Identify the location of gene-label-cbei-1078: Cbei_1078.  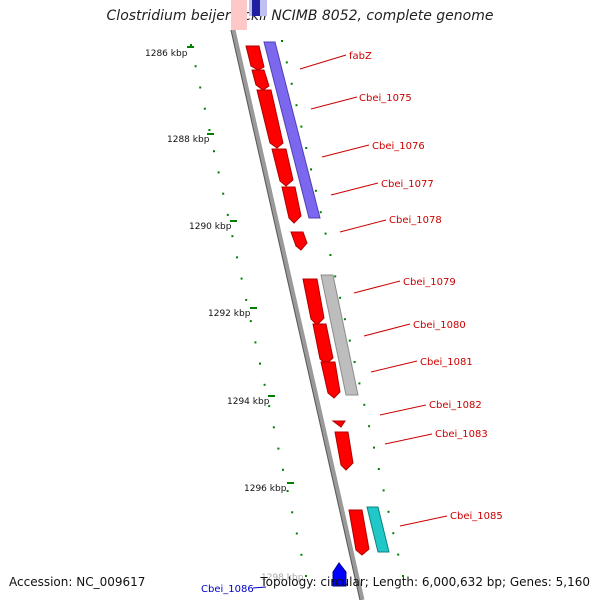
(415, 220).